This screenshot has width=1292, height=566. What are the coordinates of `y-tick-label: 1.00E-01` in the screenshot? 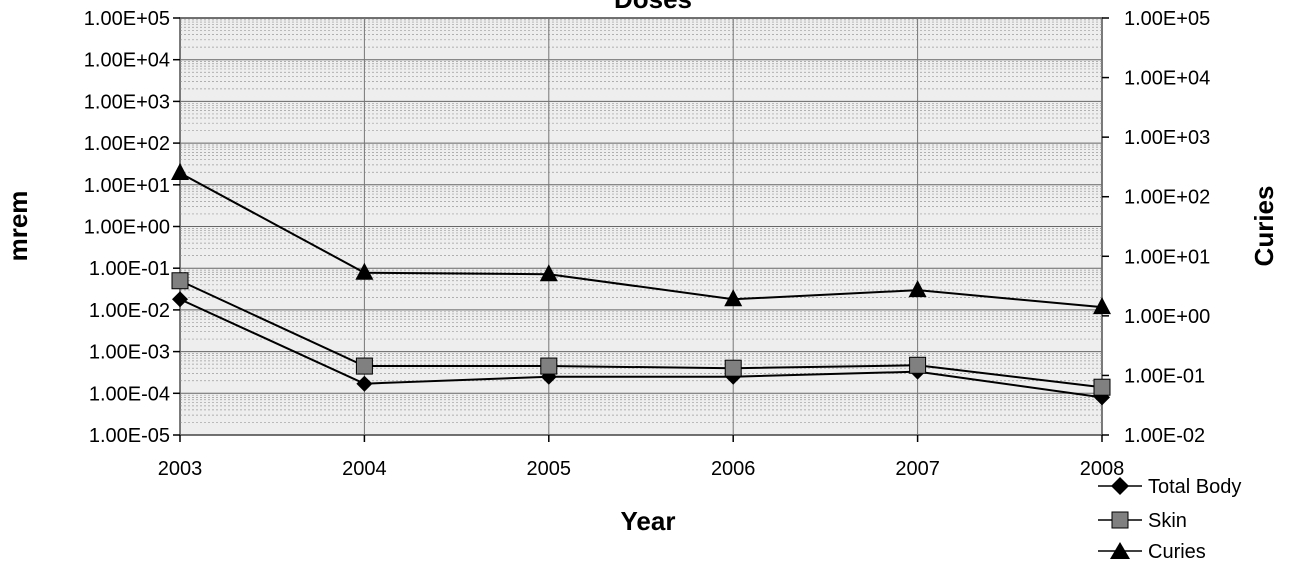 It's located at (129, 269).